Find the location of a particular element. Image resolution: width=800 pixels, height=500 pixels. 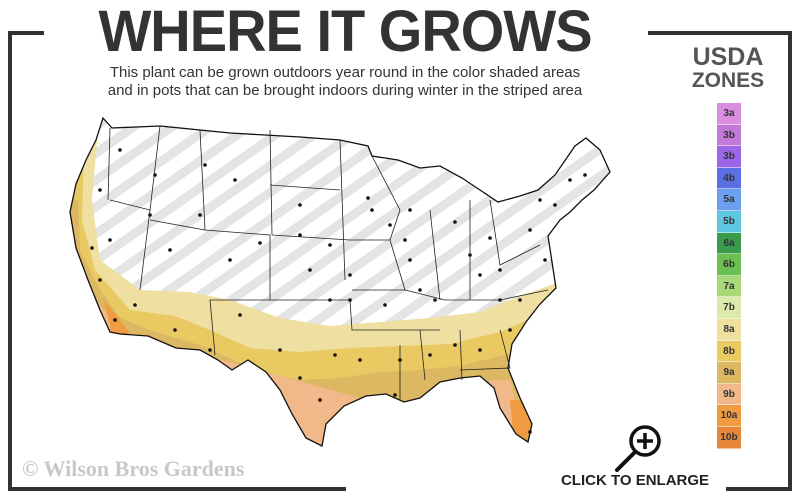

click-to-enlarge-button: CLICK TO ENLARGE is located at coordinates (635, 456).